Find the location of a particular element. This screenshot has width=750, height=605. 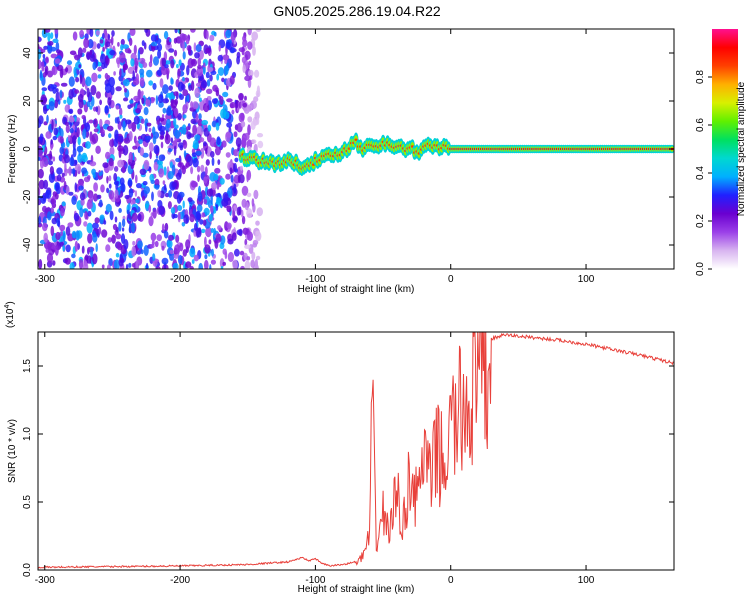

y-tick-label: -20 is located at coordinates (27, 196).